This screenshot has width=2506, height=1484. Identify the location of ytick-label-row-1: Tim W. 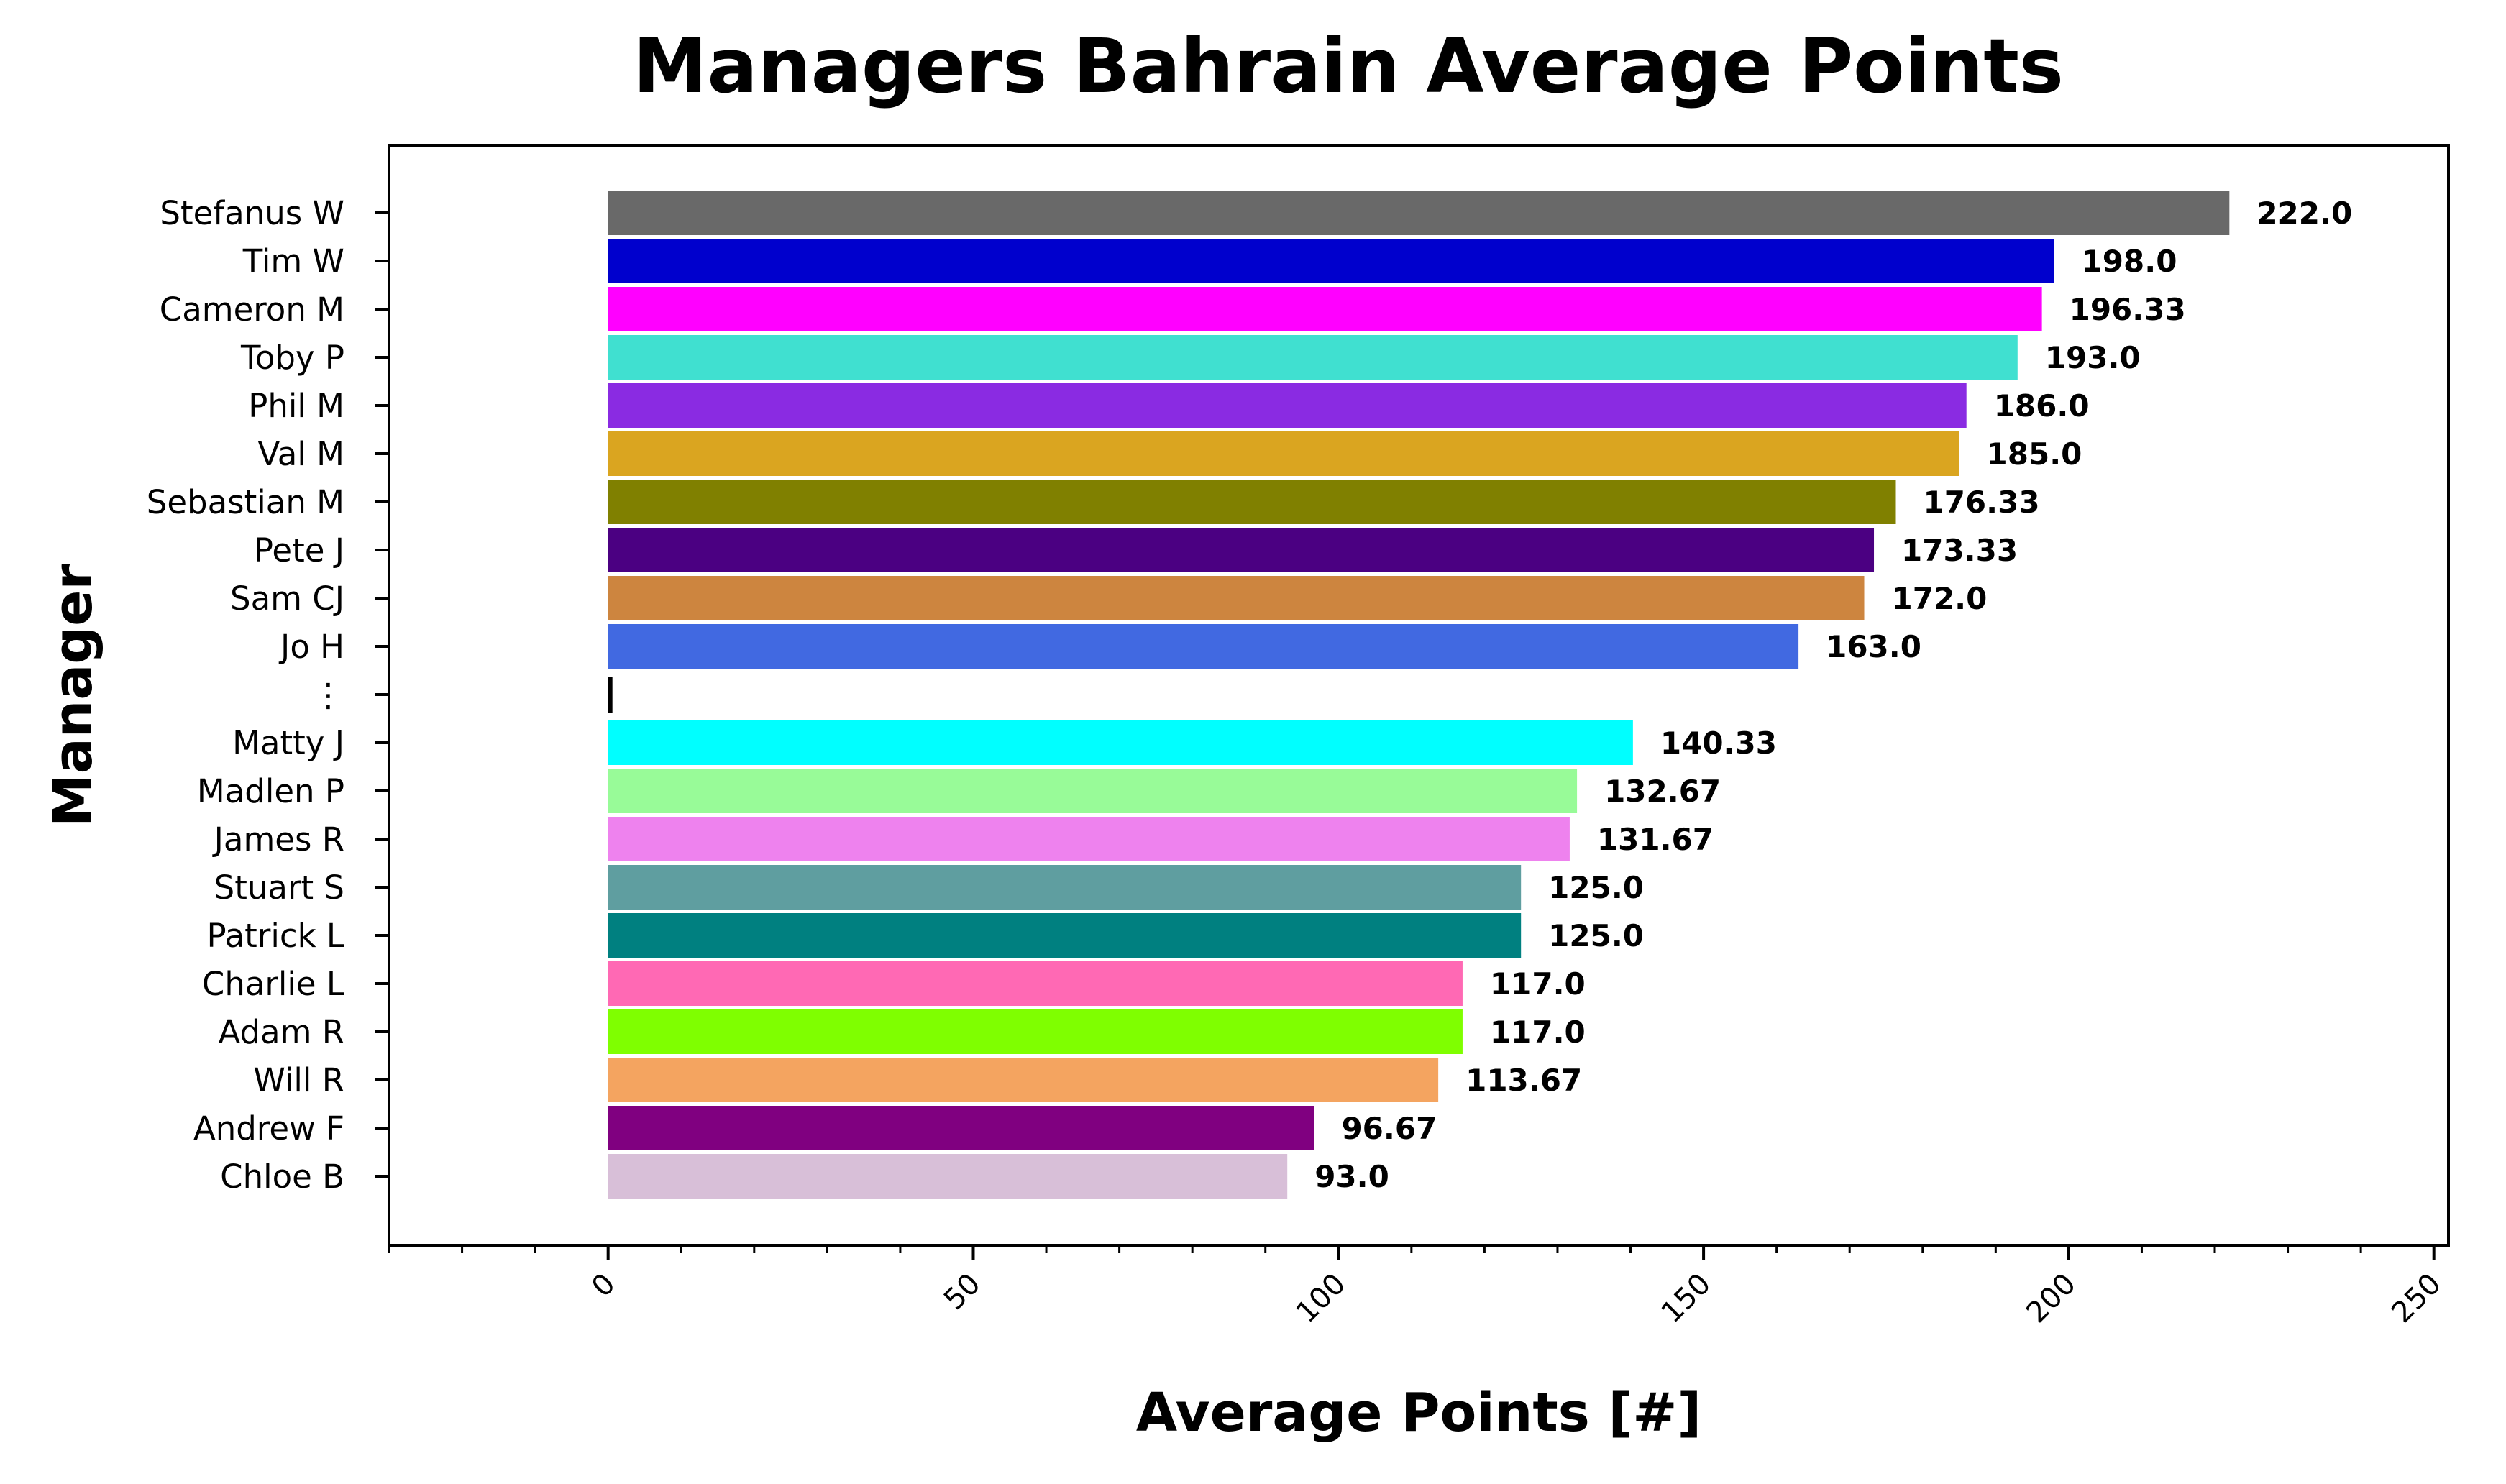
(293, 261).